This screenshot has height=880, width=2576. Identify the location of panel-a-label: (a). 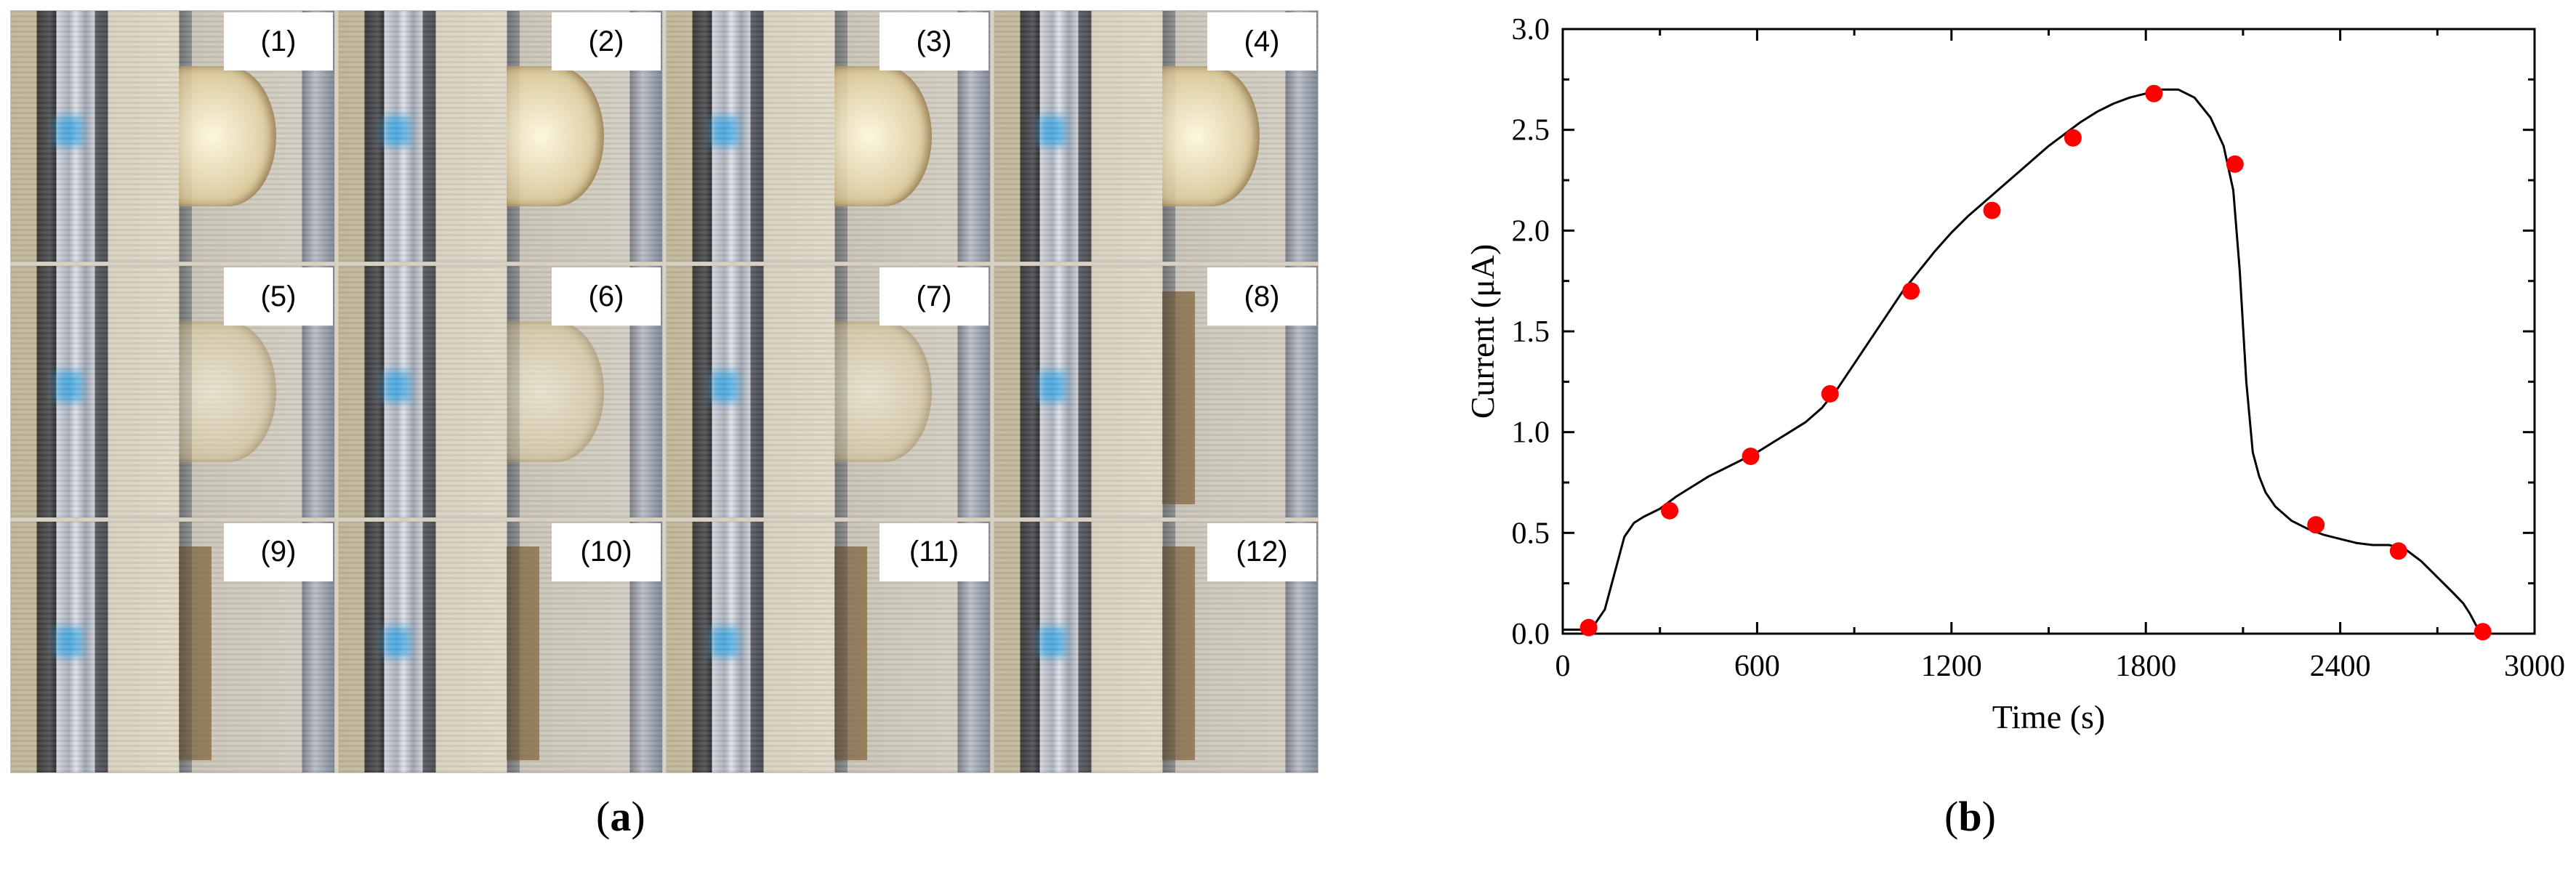
(620, 817).